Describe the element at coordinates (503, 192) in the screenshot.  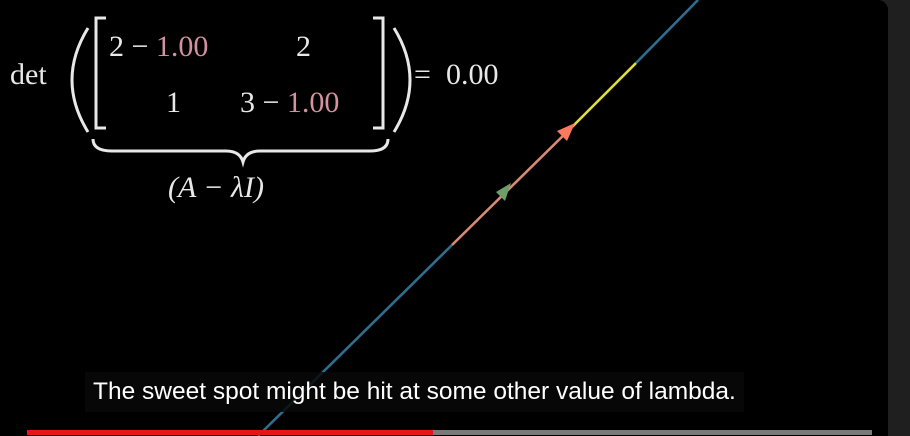
I see `green-vector-arrowhead` at that location.